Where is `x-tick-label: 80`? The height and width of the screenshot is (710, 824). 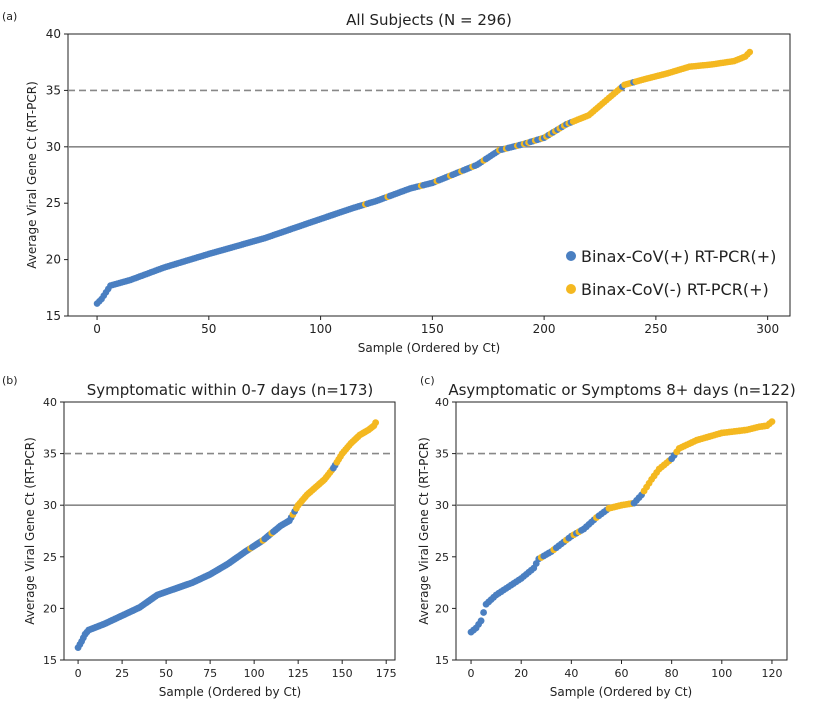
x-tick-label: 80 is located at coordinates (672, 673).